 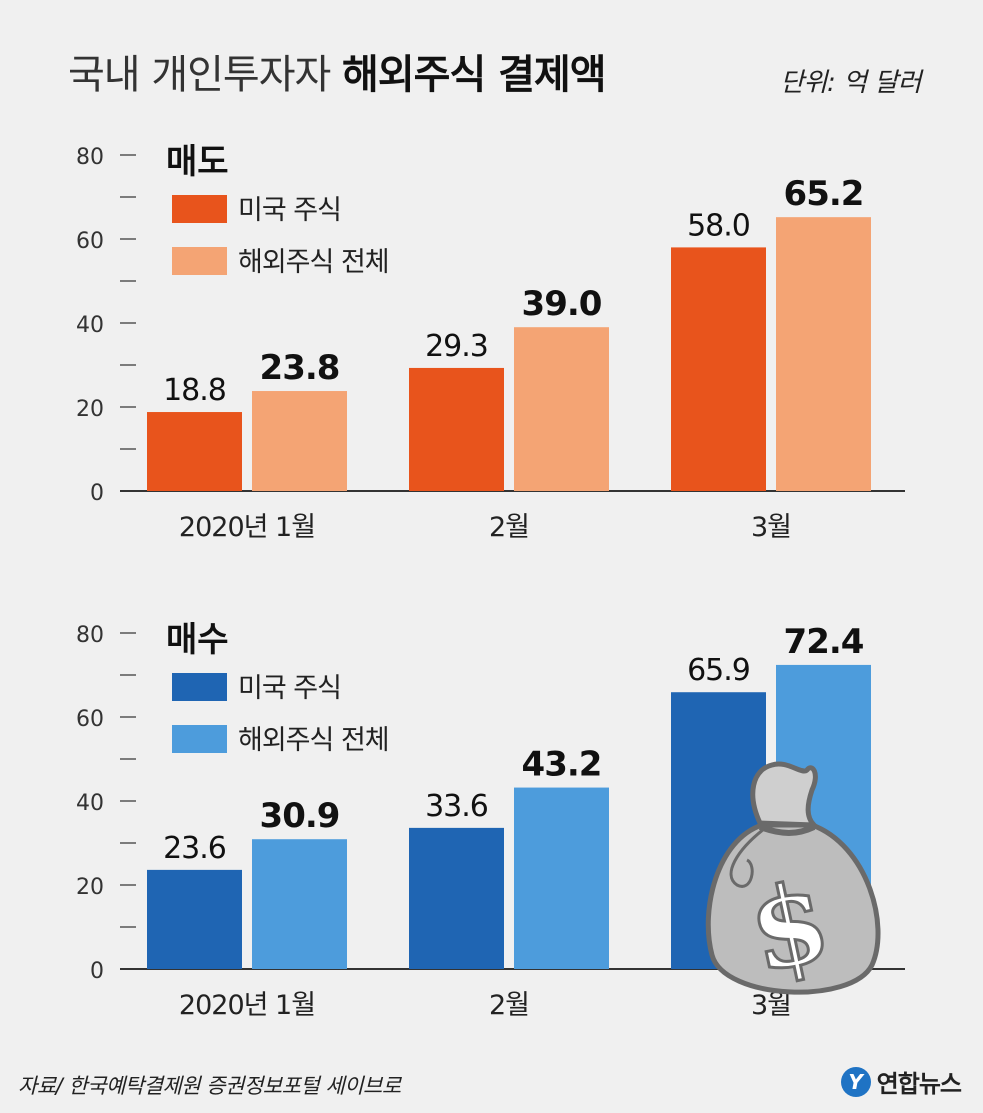 I want to click on value-label: 23.6, so click(x=194, y=848).